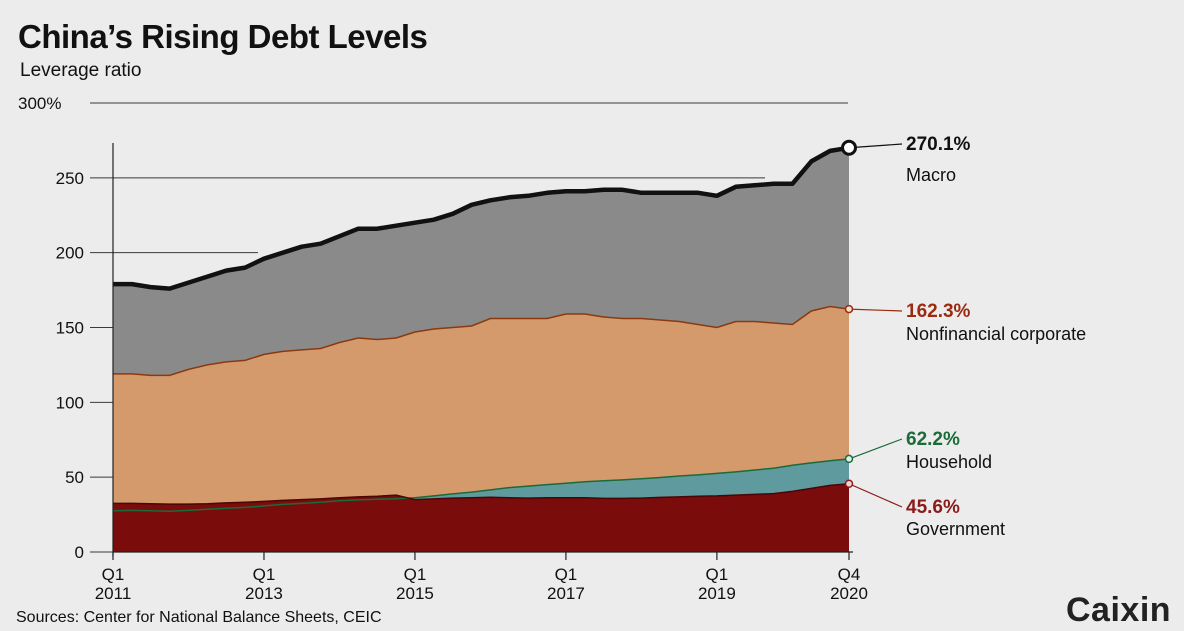 This screenshot has width=1184, height=631. I want to click on x-tick-quarter-0: Q1, so click(113, 574).